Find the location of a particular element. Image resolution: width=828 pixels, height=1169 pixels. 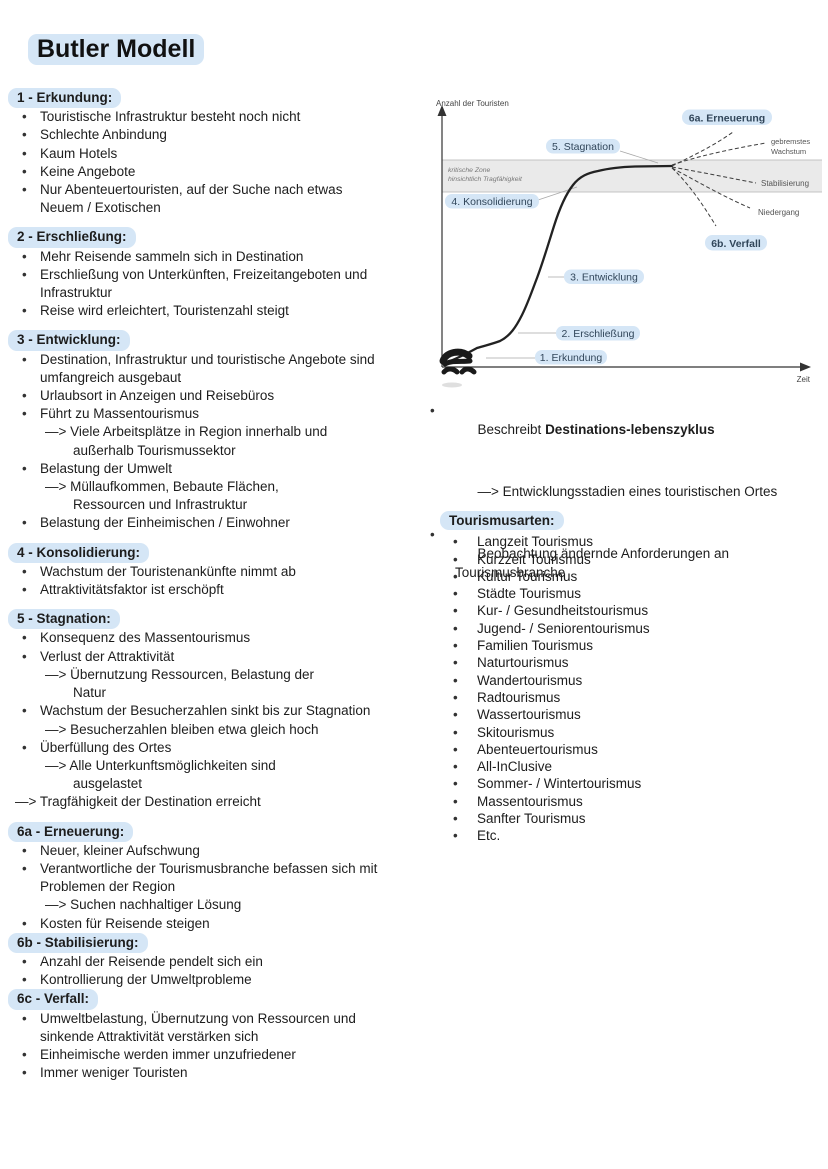

arrow-item: —> Suchen nachhaltiger Lösung is located at coordinates (213, 905).